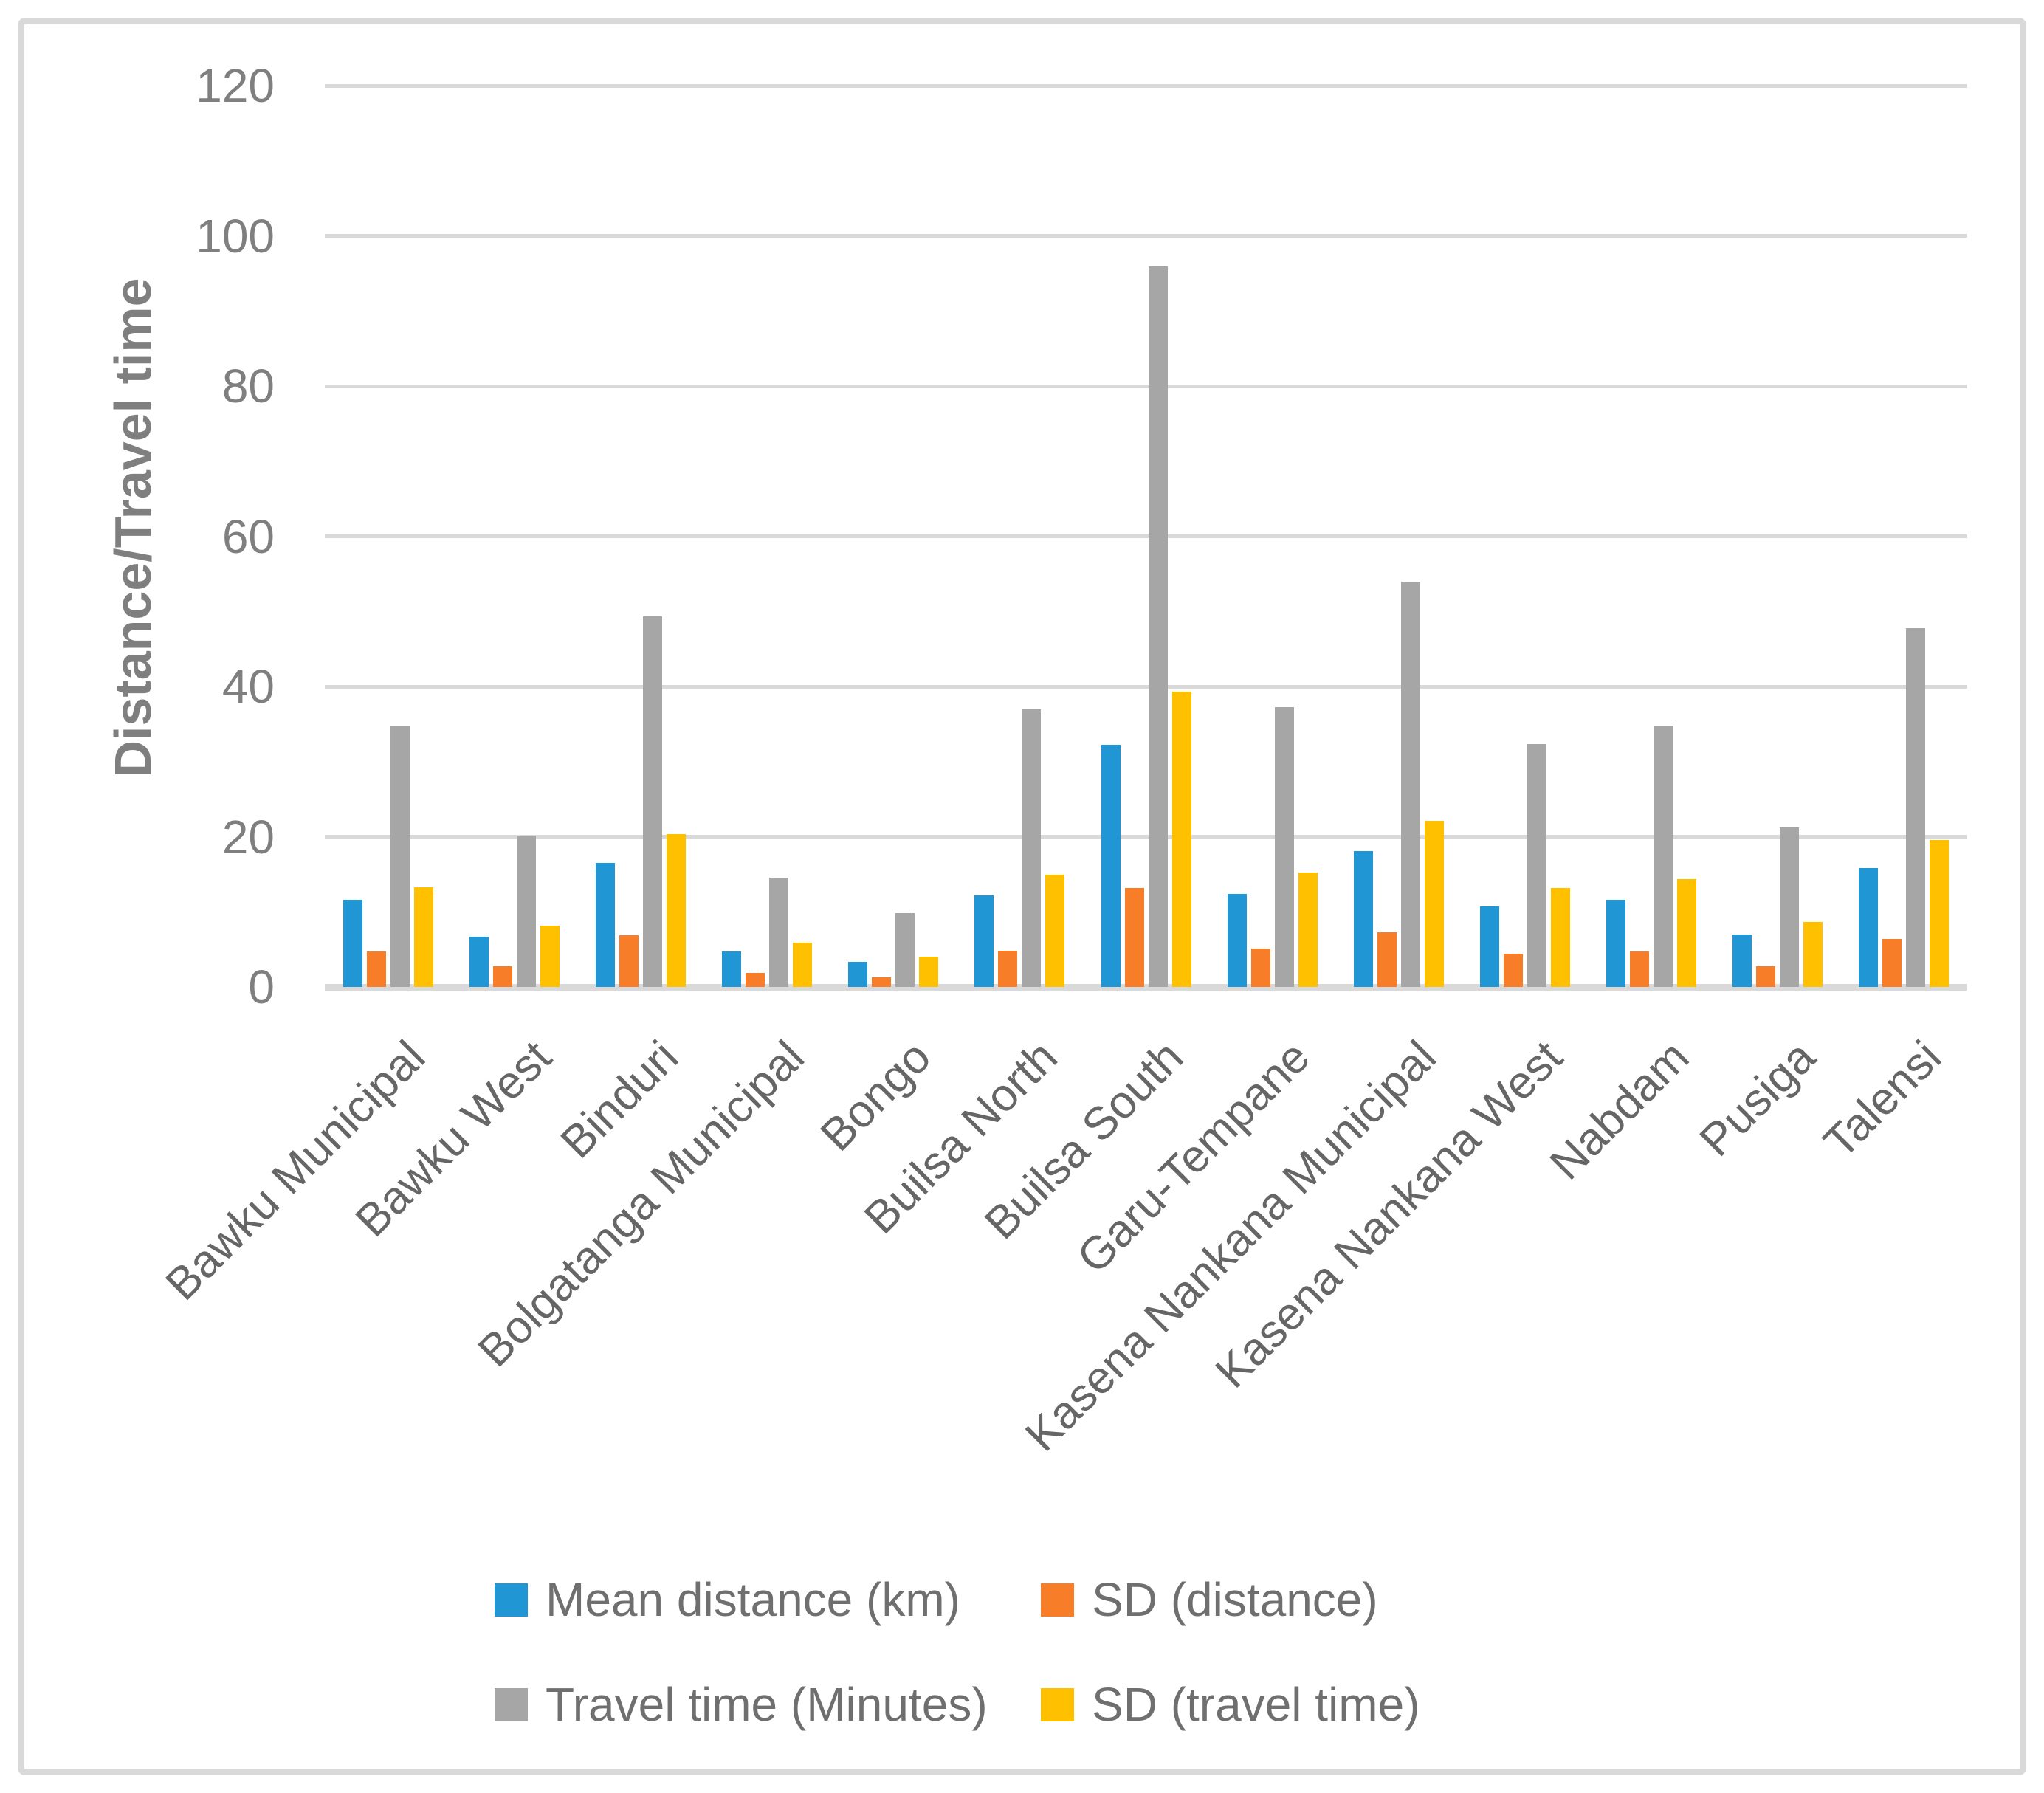 This screenshot has width=2044, height=1793. What do you see at coordinates (803, 964) in the screenshot?
I see `bar-sd-travel-time-bolgatanga-municipal` at bounding box center [803, 964].